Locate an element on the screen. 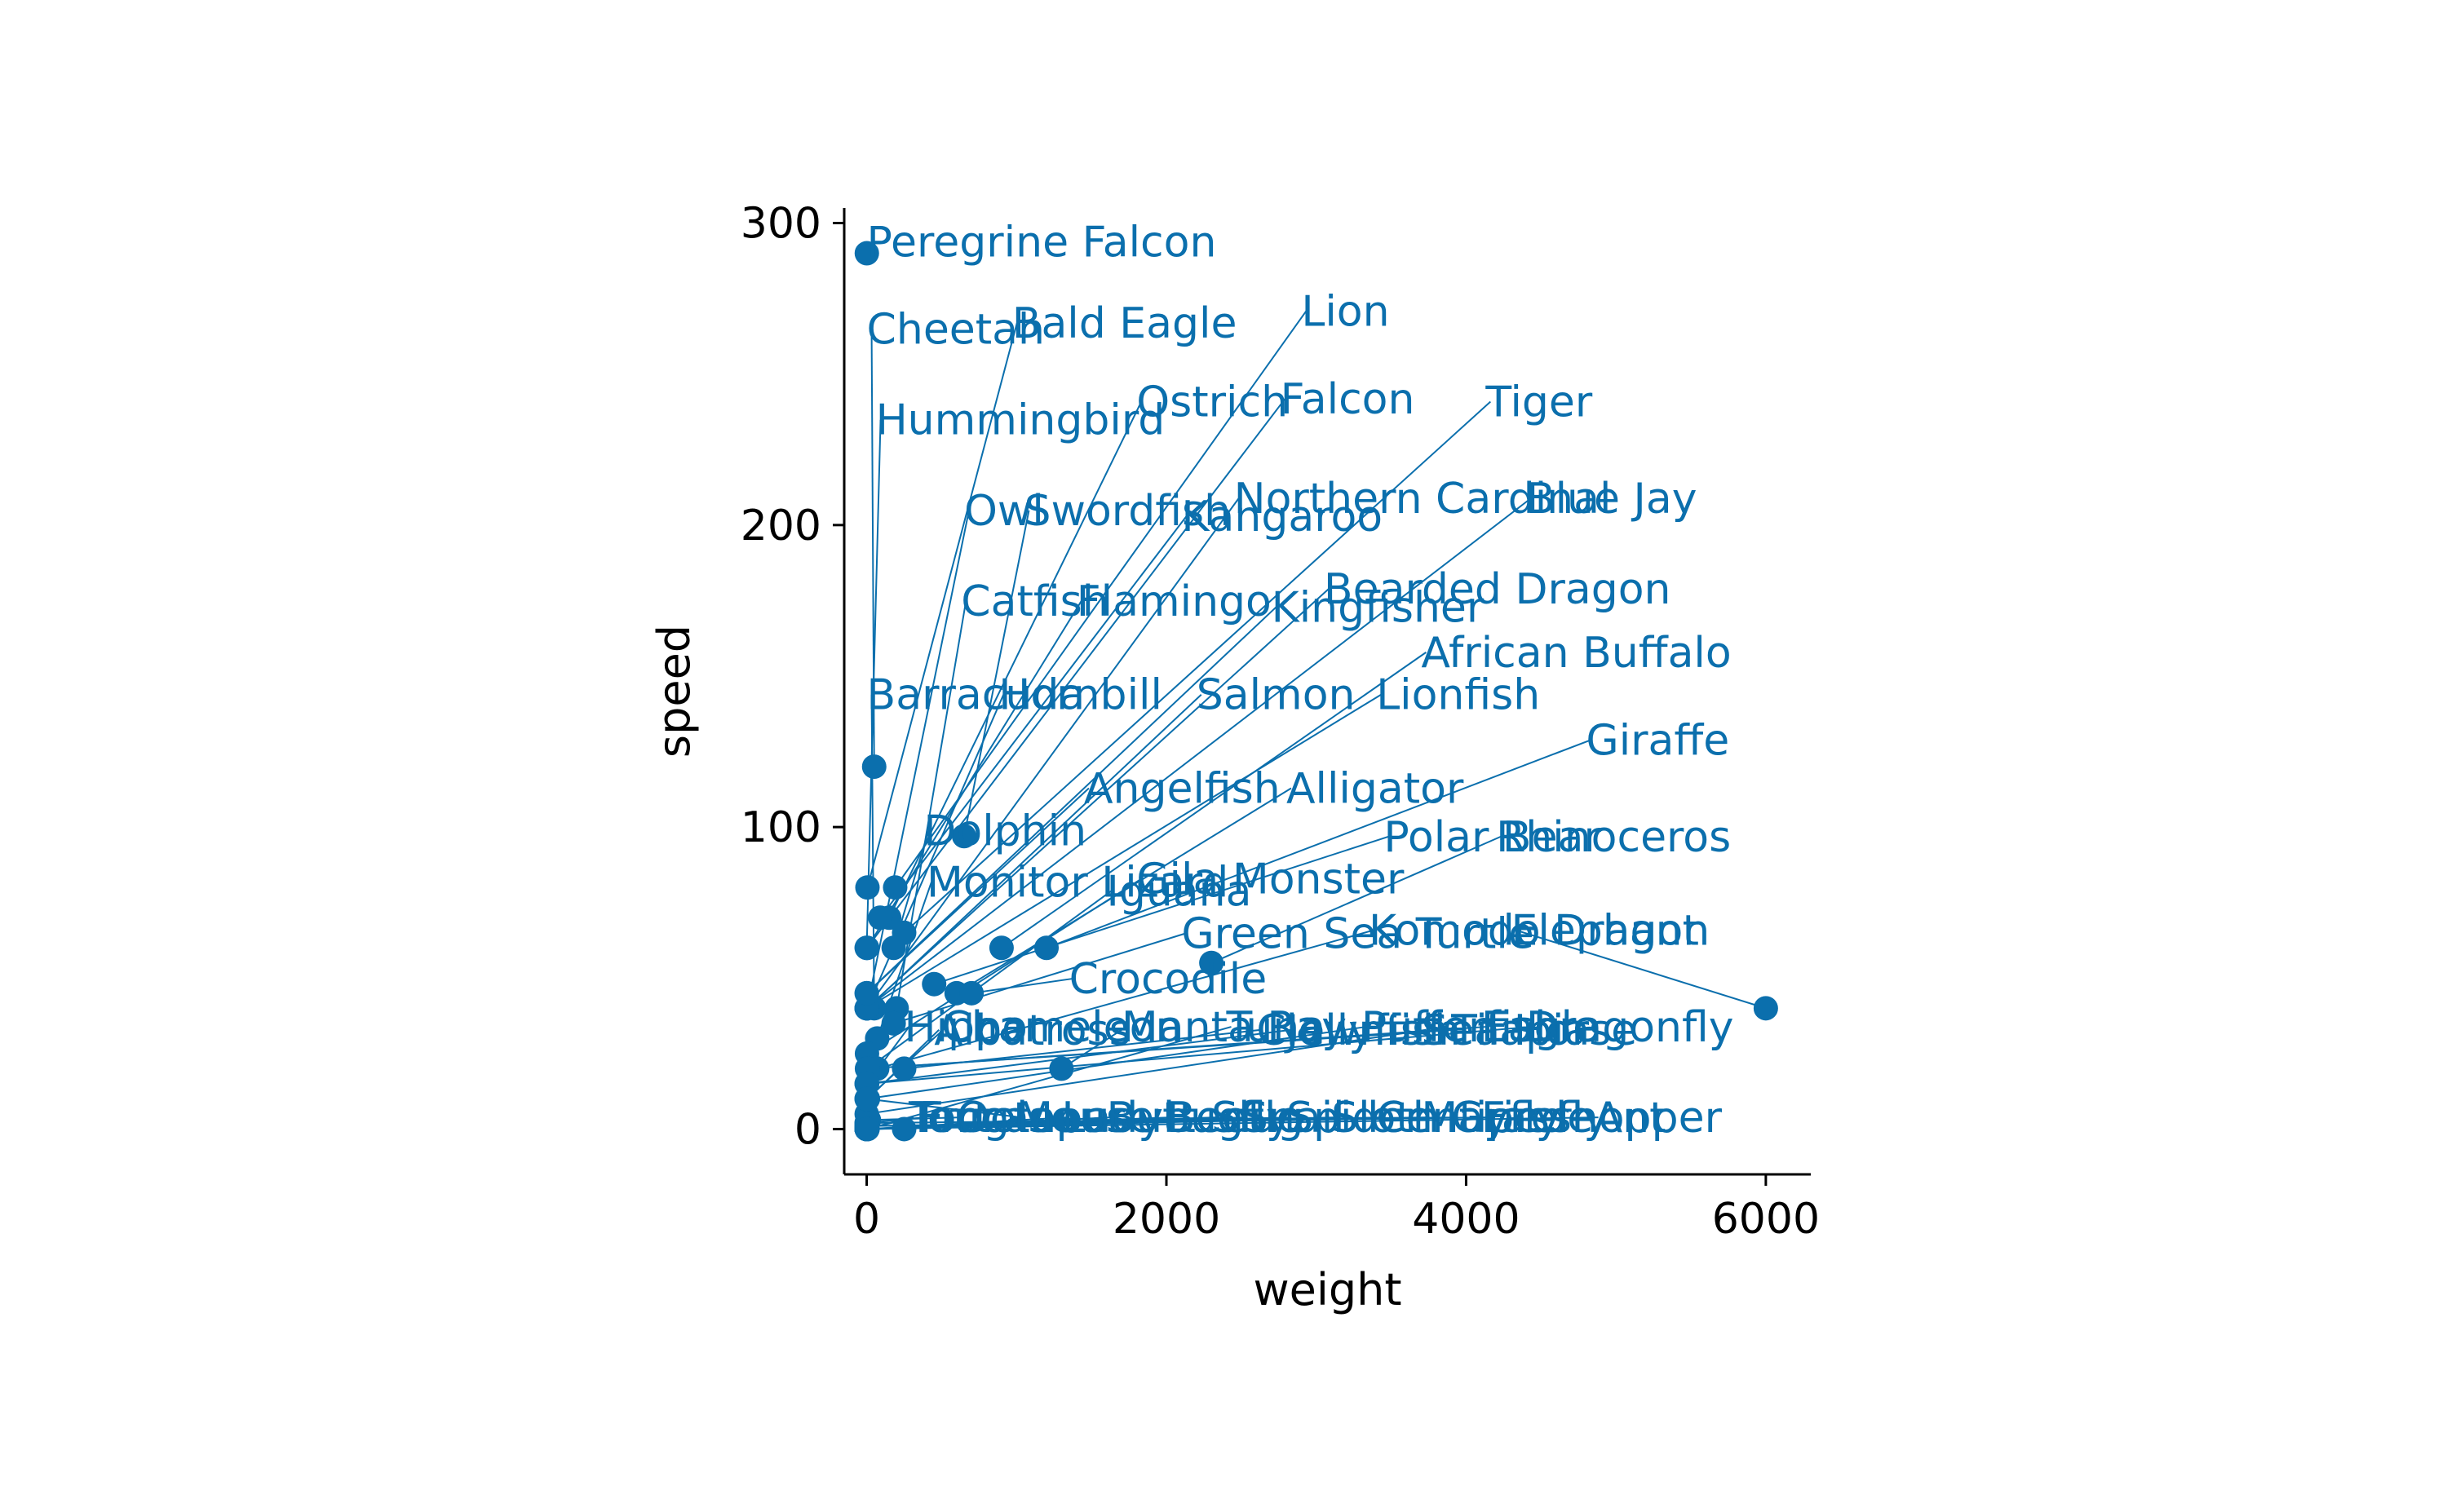 The image size is (2447, 1512). point-label: Bearded Dragon is located at coordinates (1497, 589).